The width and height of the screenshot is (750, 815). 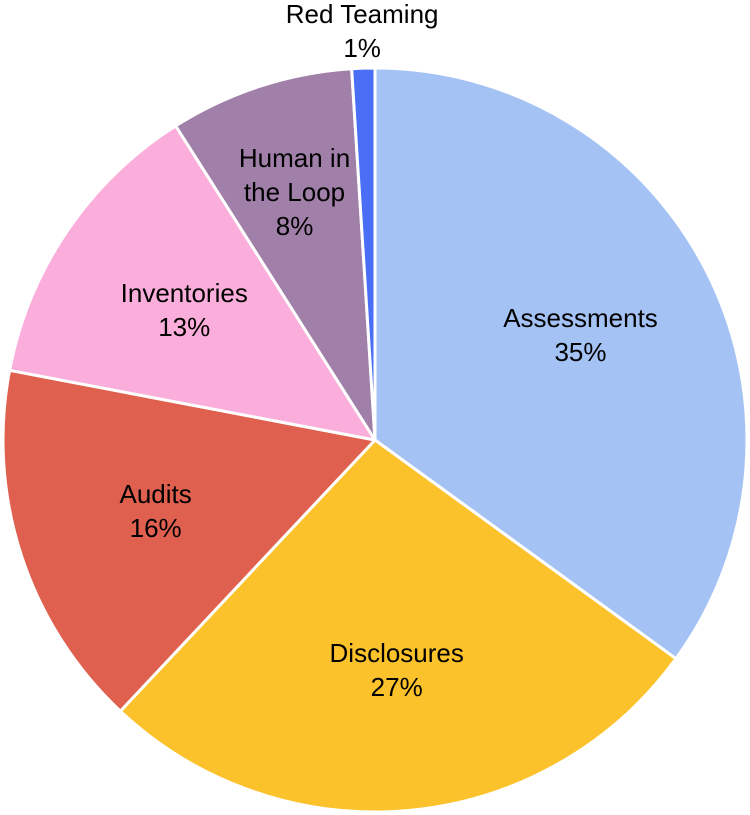 I want to click on category-label: Human in the Loop, so click(x=294, y=175).